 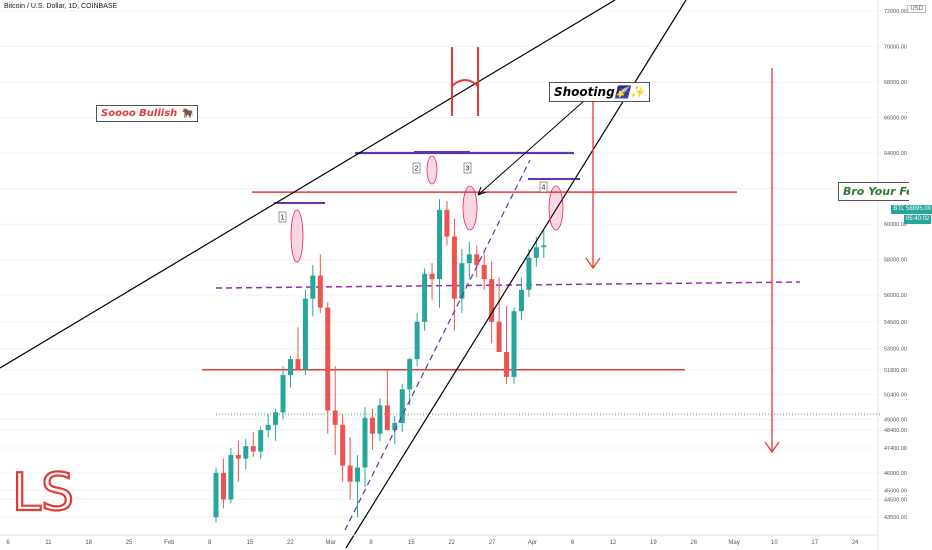 I want to click on pattern-markers: 1 2 3 4, so click(x=421, y=209).